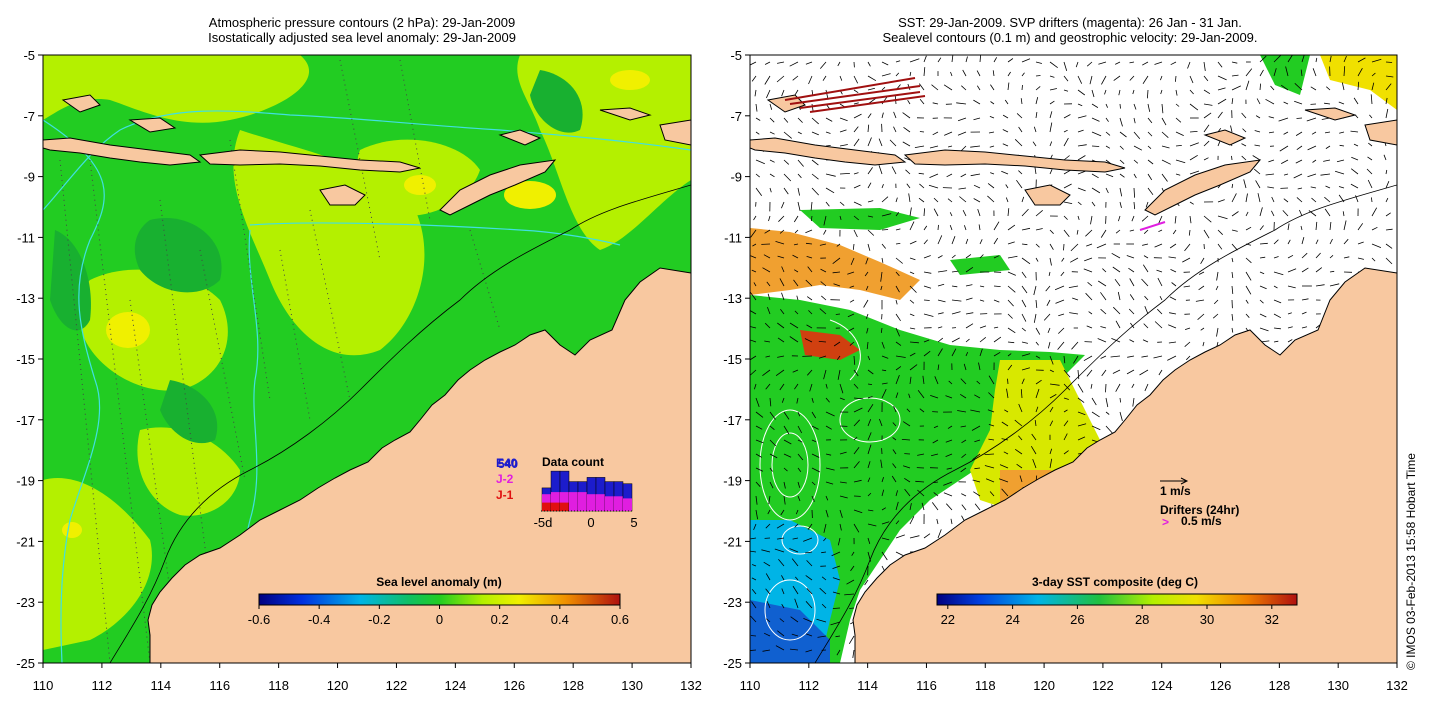 This screenshot has width=1440, height=710. I want to click on x-tick-label: 126, so click(514, 685).